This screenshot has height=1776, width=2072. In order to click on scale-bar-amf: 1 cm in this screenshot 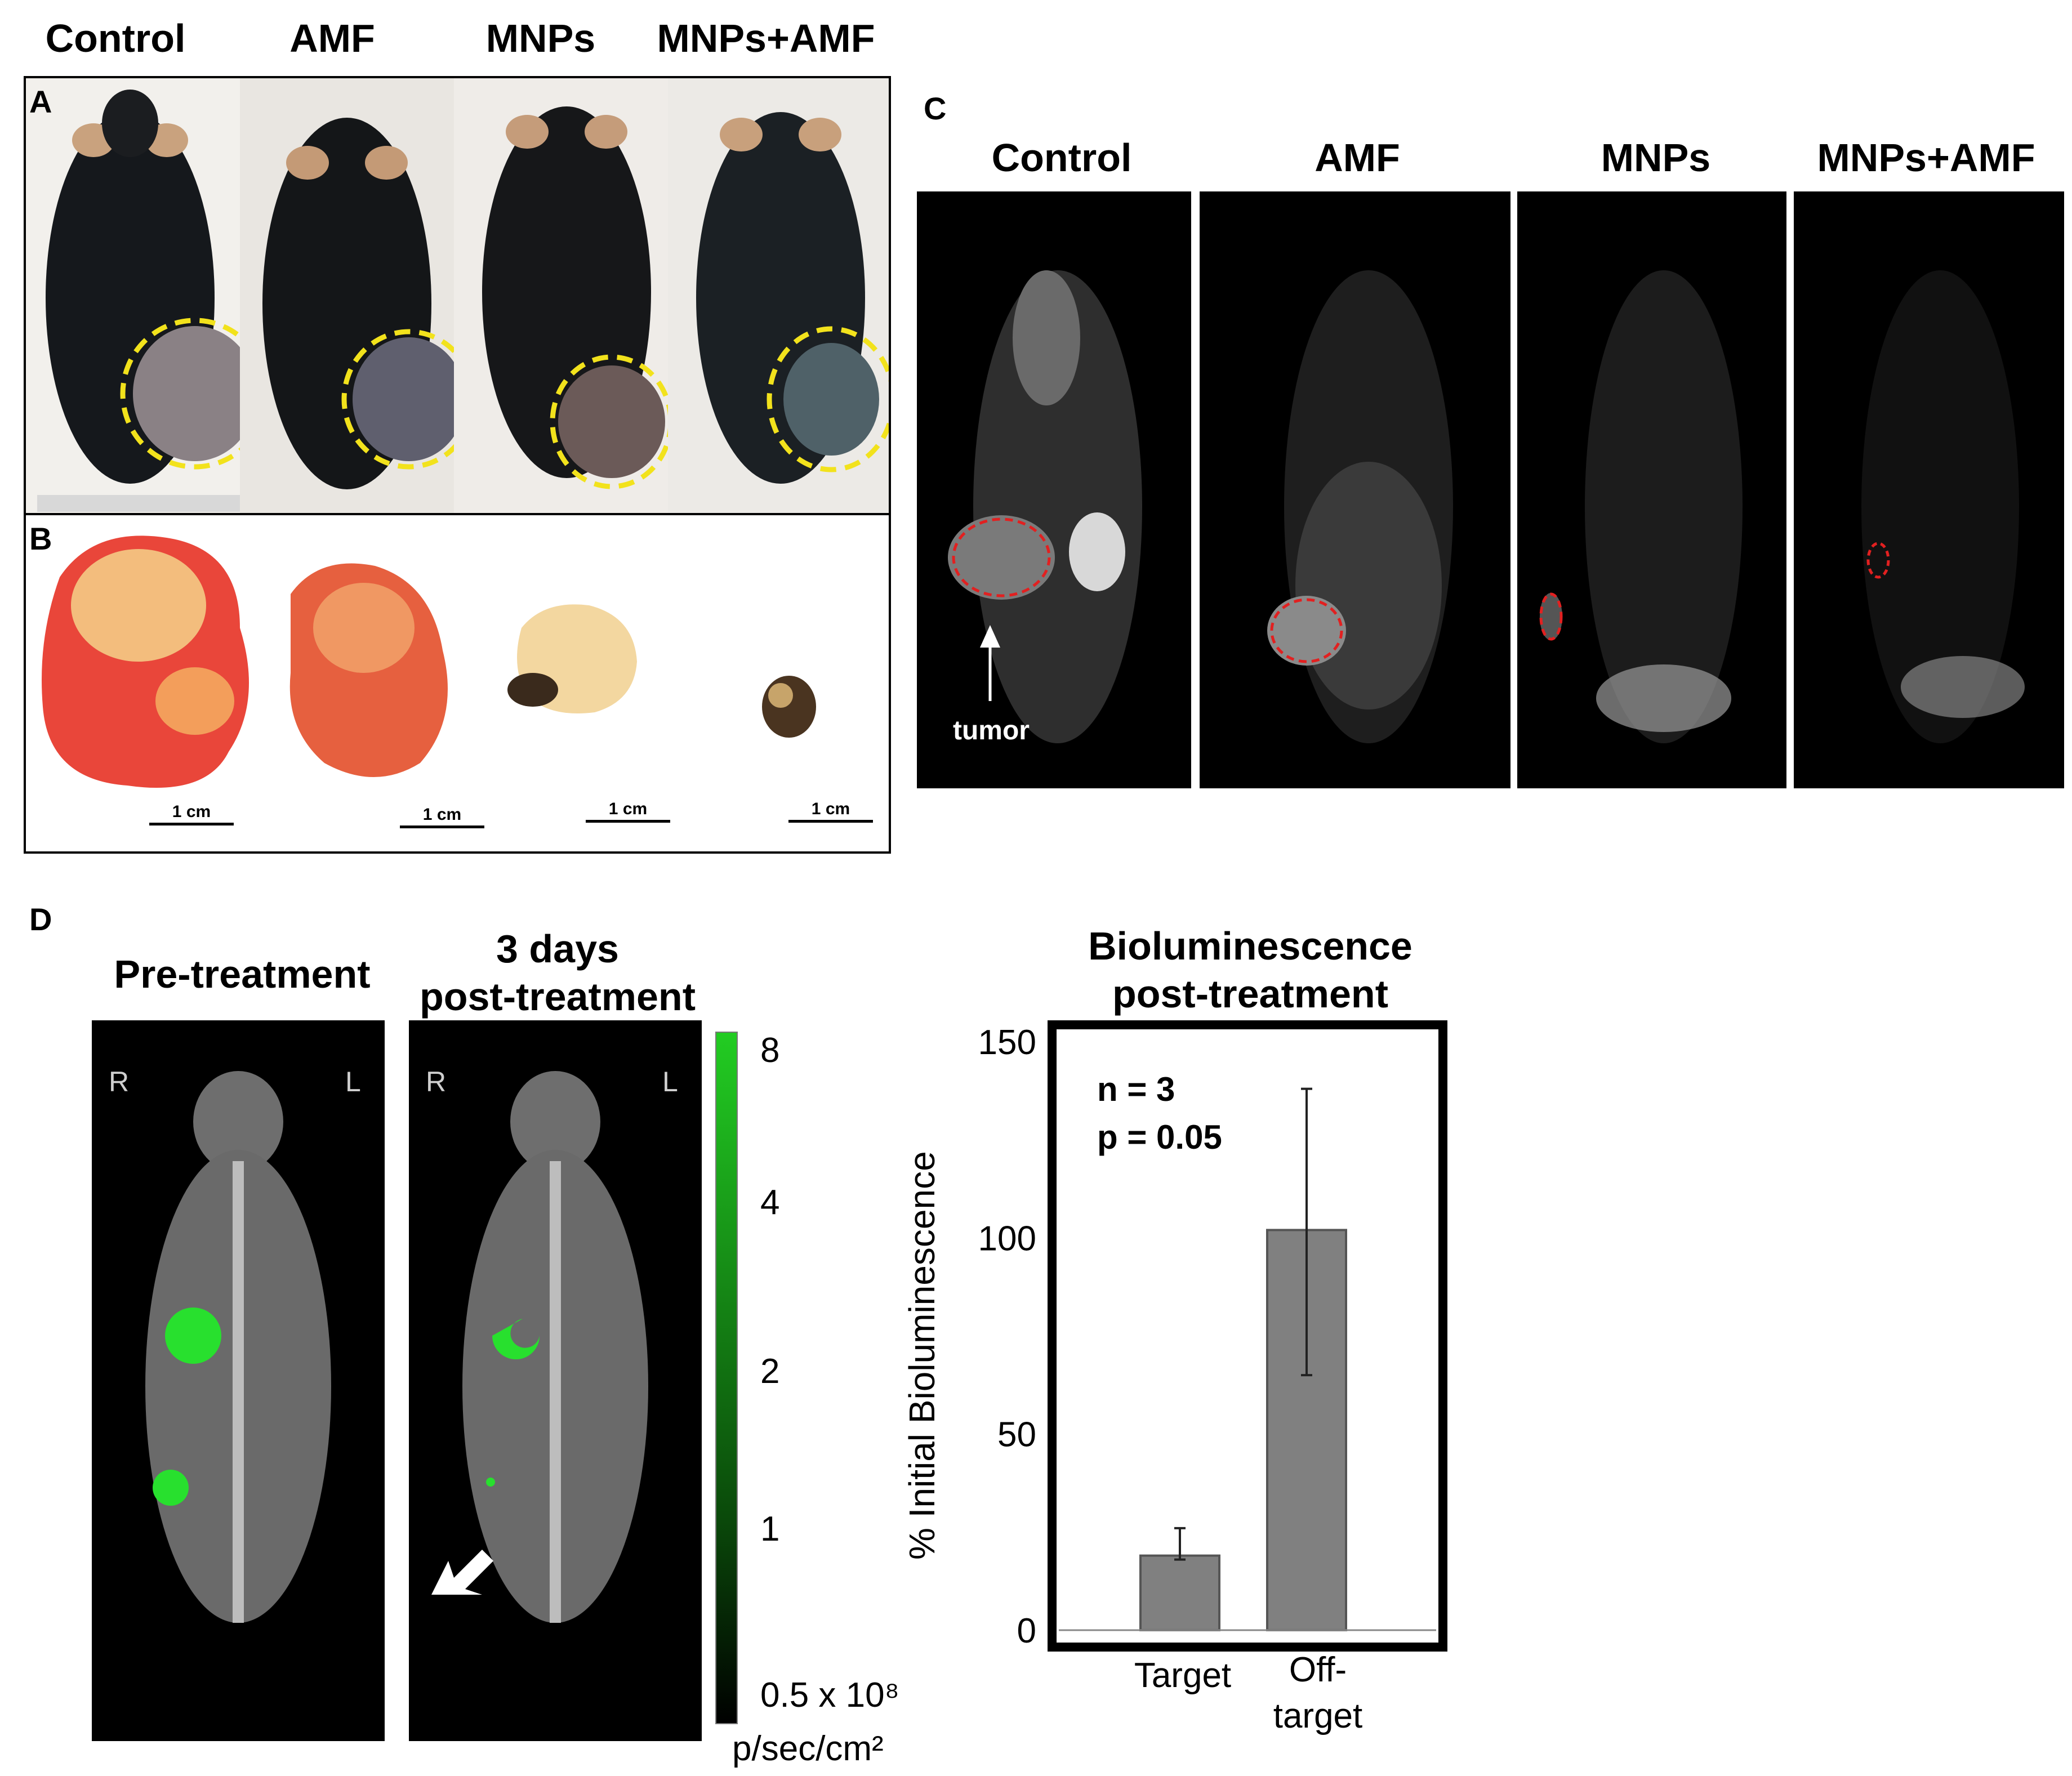, I will do `click(442, 816)`.